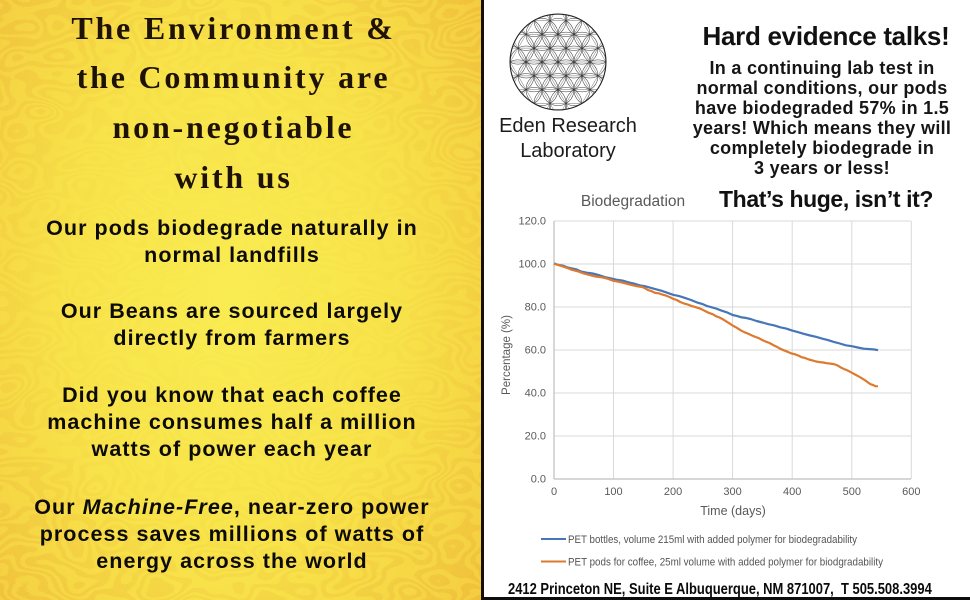 Image resolution: width=970 pixels, height=600 pixels. What do you see at coordinates (613, 492) in the screenshot?
I see `svg-text: 100` at bounding box center [613, 492].